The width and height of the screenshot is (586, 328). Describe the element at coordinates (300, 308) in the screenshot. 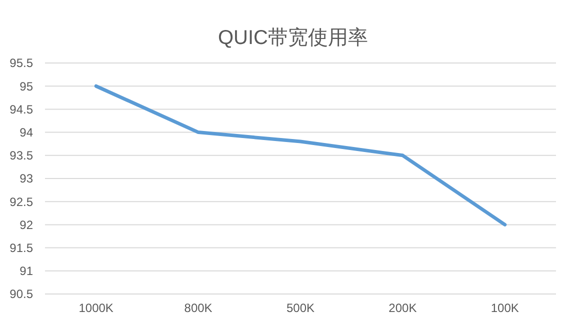

I see `x-tick-label: 500K` at that location.